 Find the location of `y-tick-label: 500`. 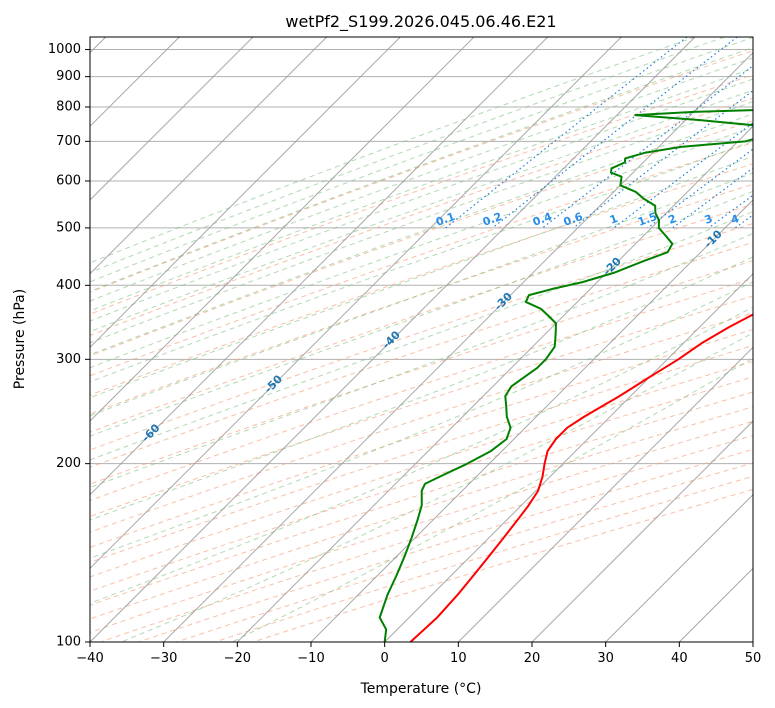

y-tick-label: 500 is located at coordinates (68, 227).